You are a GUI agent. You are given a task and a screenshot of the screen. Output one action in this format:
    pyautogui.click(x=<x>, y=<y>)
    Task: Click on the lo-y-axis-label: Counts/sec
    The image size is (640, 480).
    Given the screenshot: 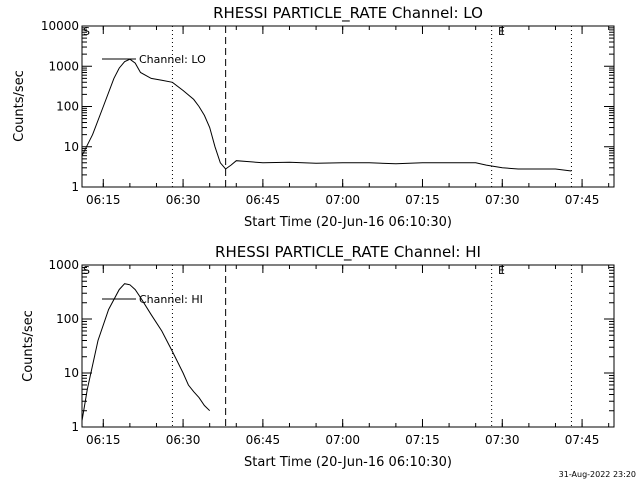 What is the action you would take?
    pyautogui.click(x=19, y=106)
    